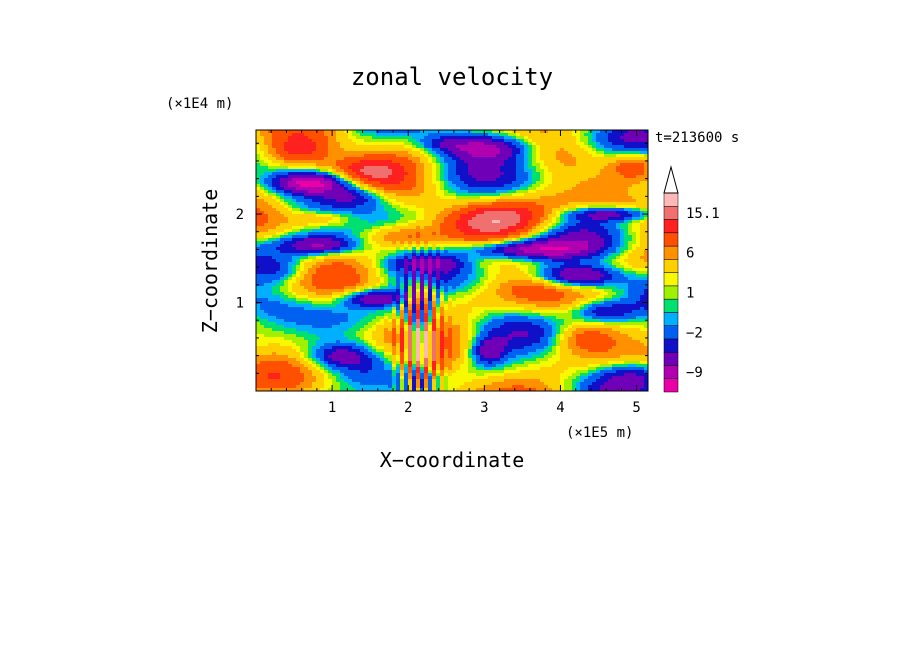 The width and height of the screenshot is (904, 654). What do you see at coordinates (452, 460) in the screenshot?
I see `x-axis-label: X−coordinate` at bounding box center [452, 460].